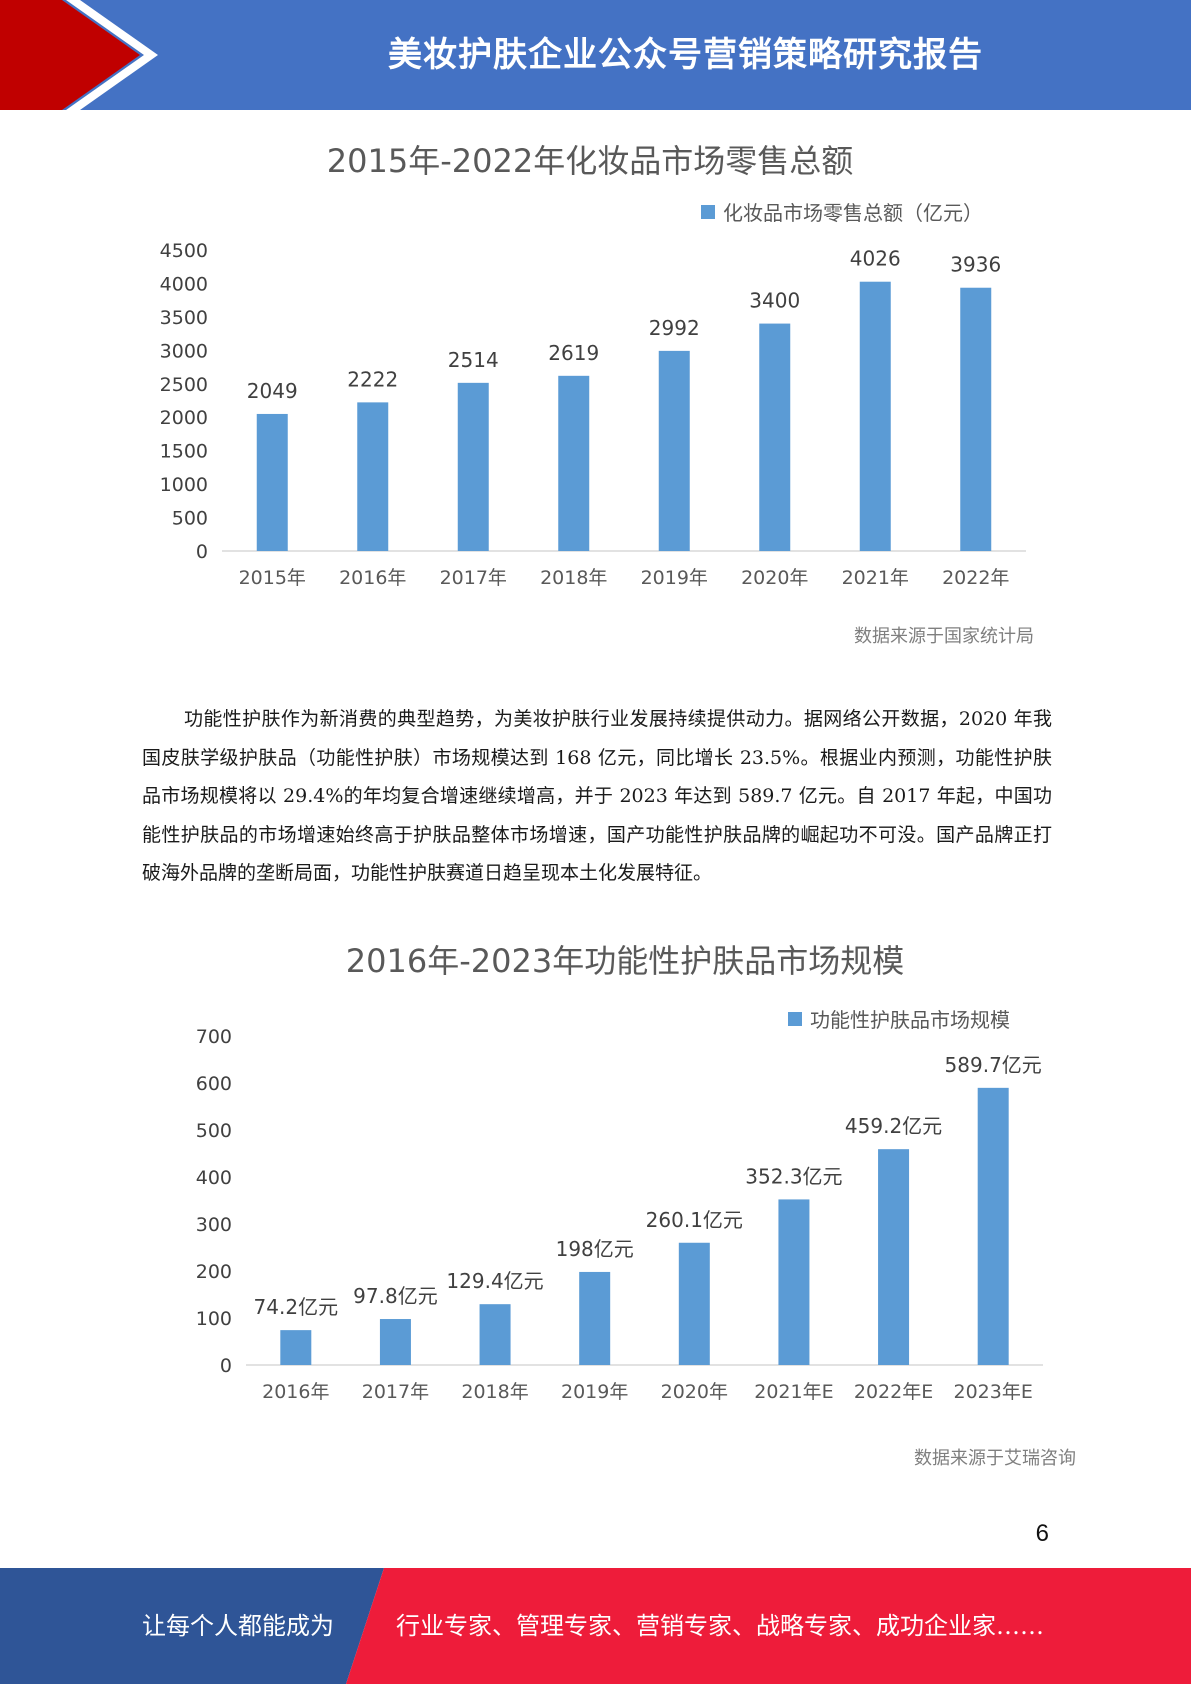 The height and width of the screenshot is (1684, 1191). What do you see at coordinates (372, 379) in the screenshot?
I see `data-label: 2222` at bounding box center [372, 379].